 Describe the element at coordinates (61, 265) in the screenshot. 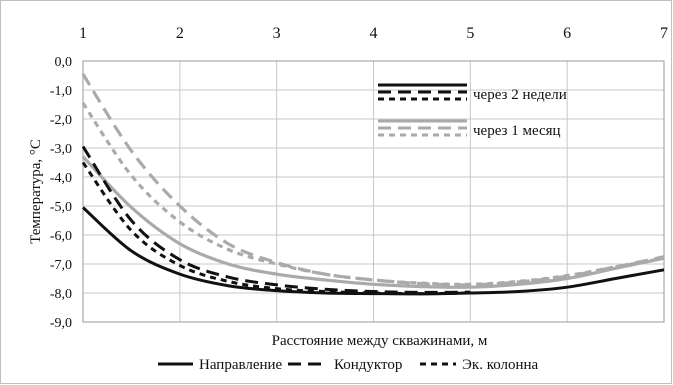

I see `y-tick-label: -7,0` at that location.